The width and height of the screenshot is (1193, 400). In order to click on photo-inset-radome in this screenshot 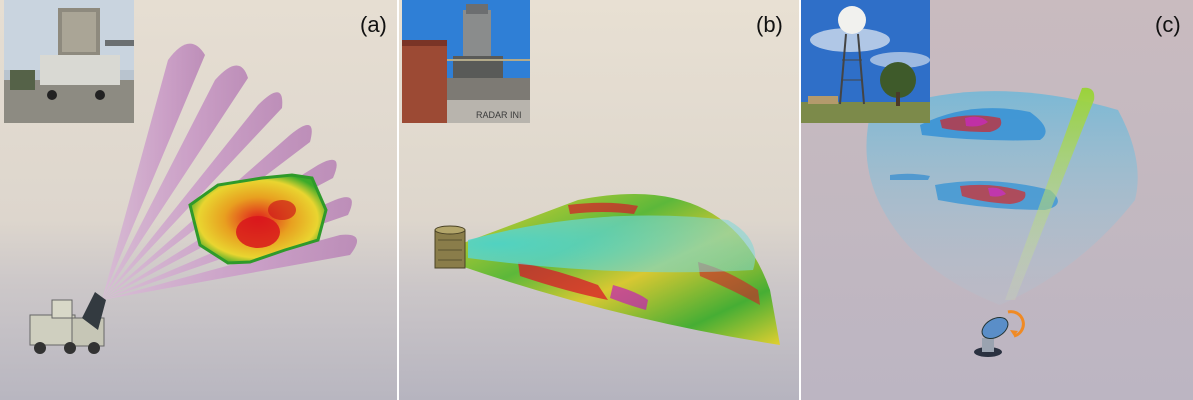, I will do `click(865, 61)`.